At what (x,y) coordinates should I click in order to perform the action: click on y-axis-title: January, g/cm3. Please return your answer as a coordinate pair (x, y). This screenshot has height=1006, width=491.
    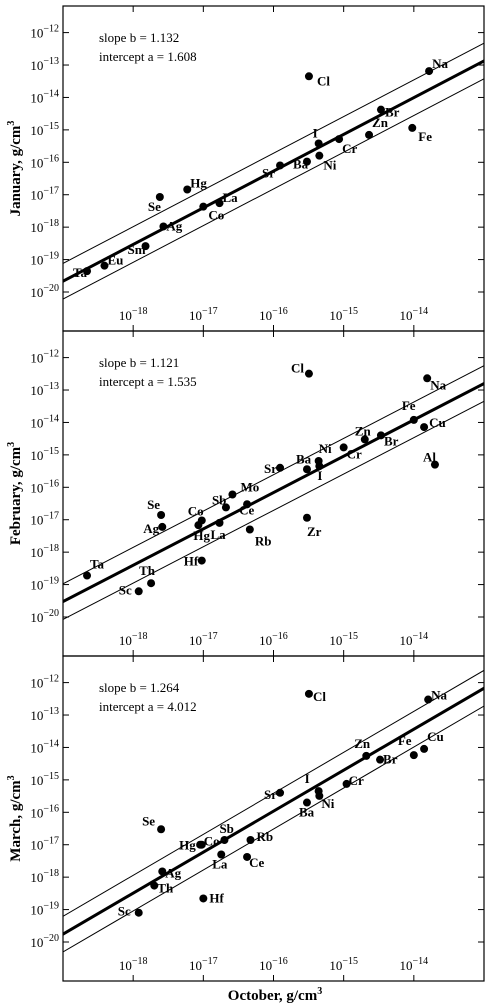
    Looking at the image, I should click on (15, 169).